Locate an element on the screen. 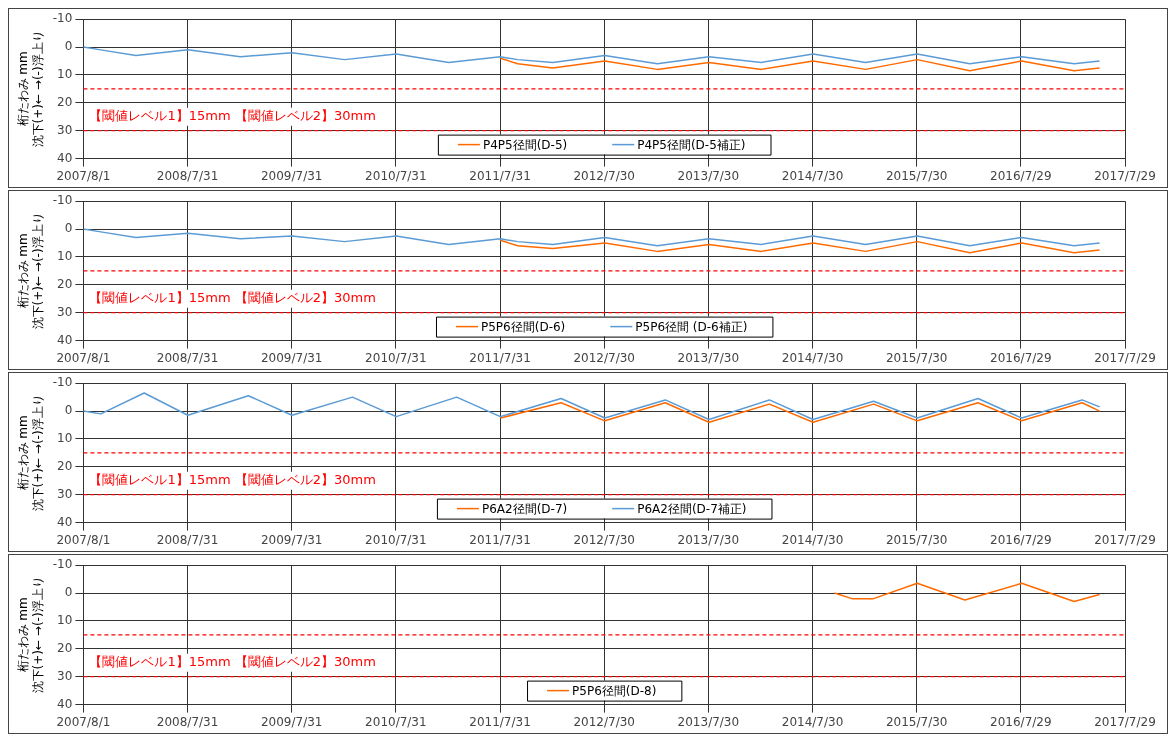 The width and height of the screenshot is (1176, 740). legend-label: P5P6径間(D-6) is located at coordinates (523, 326).